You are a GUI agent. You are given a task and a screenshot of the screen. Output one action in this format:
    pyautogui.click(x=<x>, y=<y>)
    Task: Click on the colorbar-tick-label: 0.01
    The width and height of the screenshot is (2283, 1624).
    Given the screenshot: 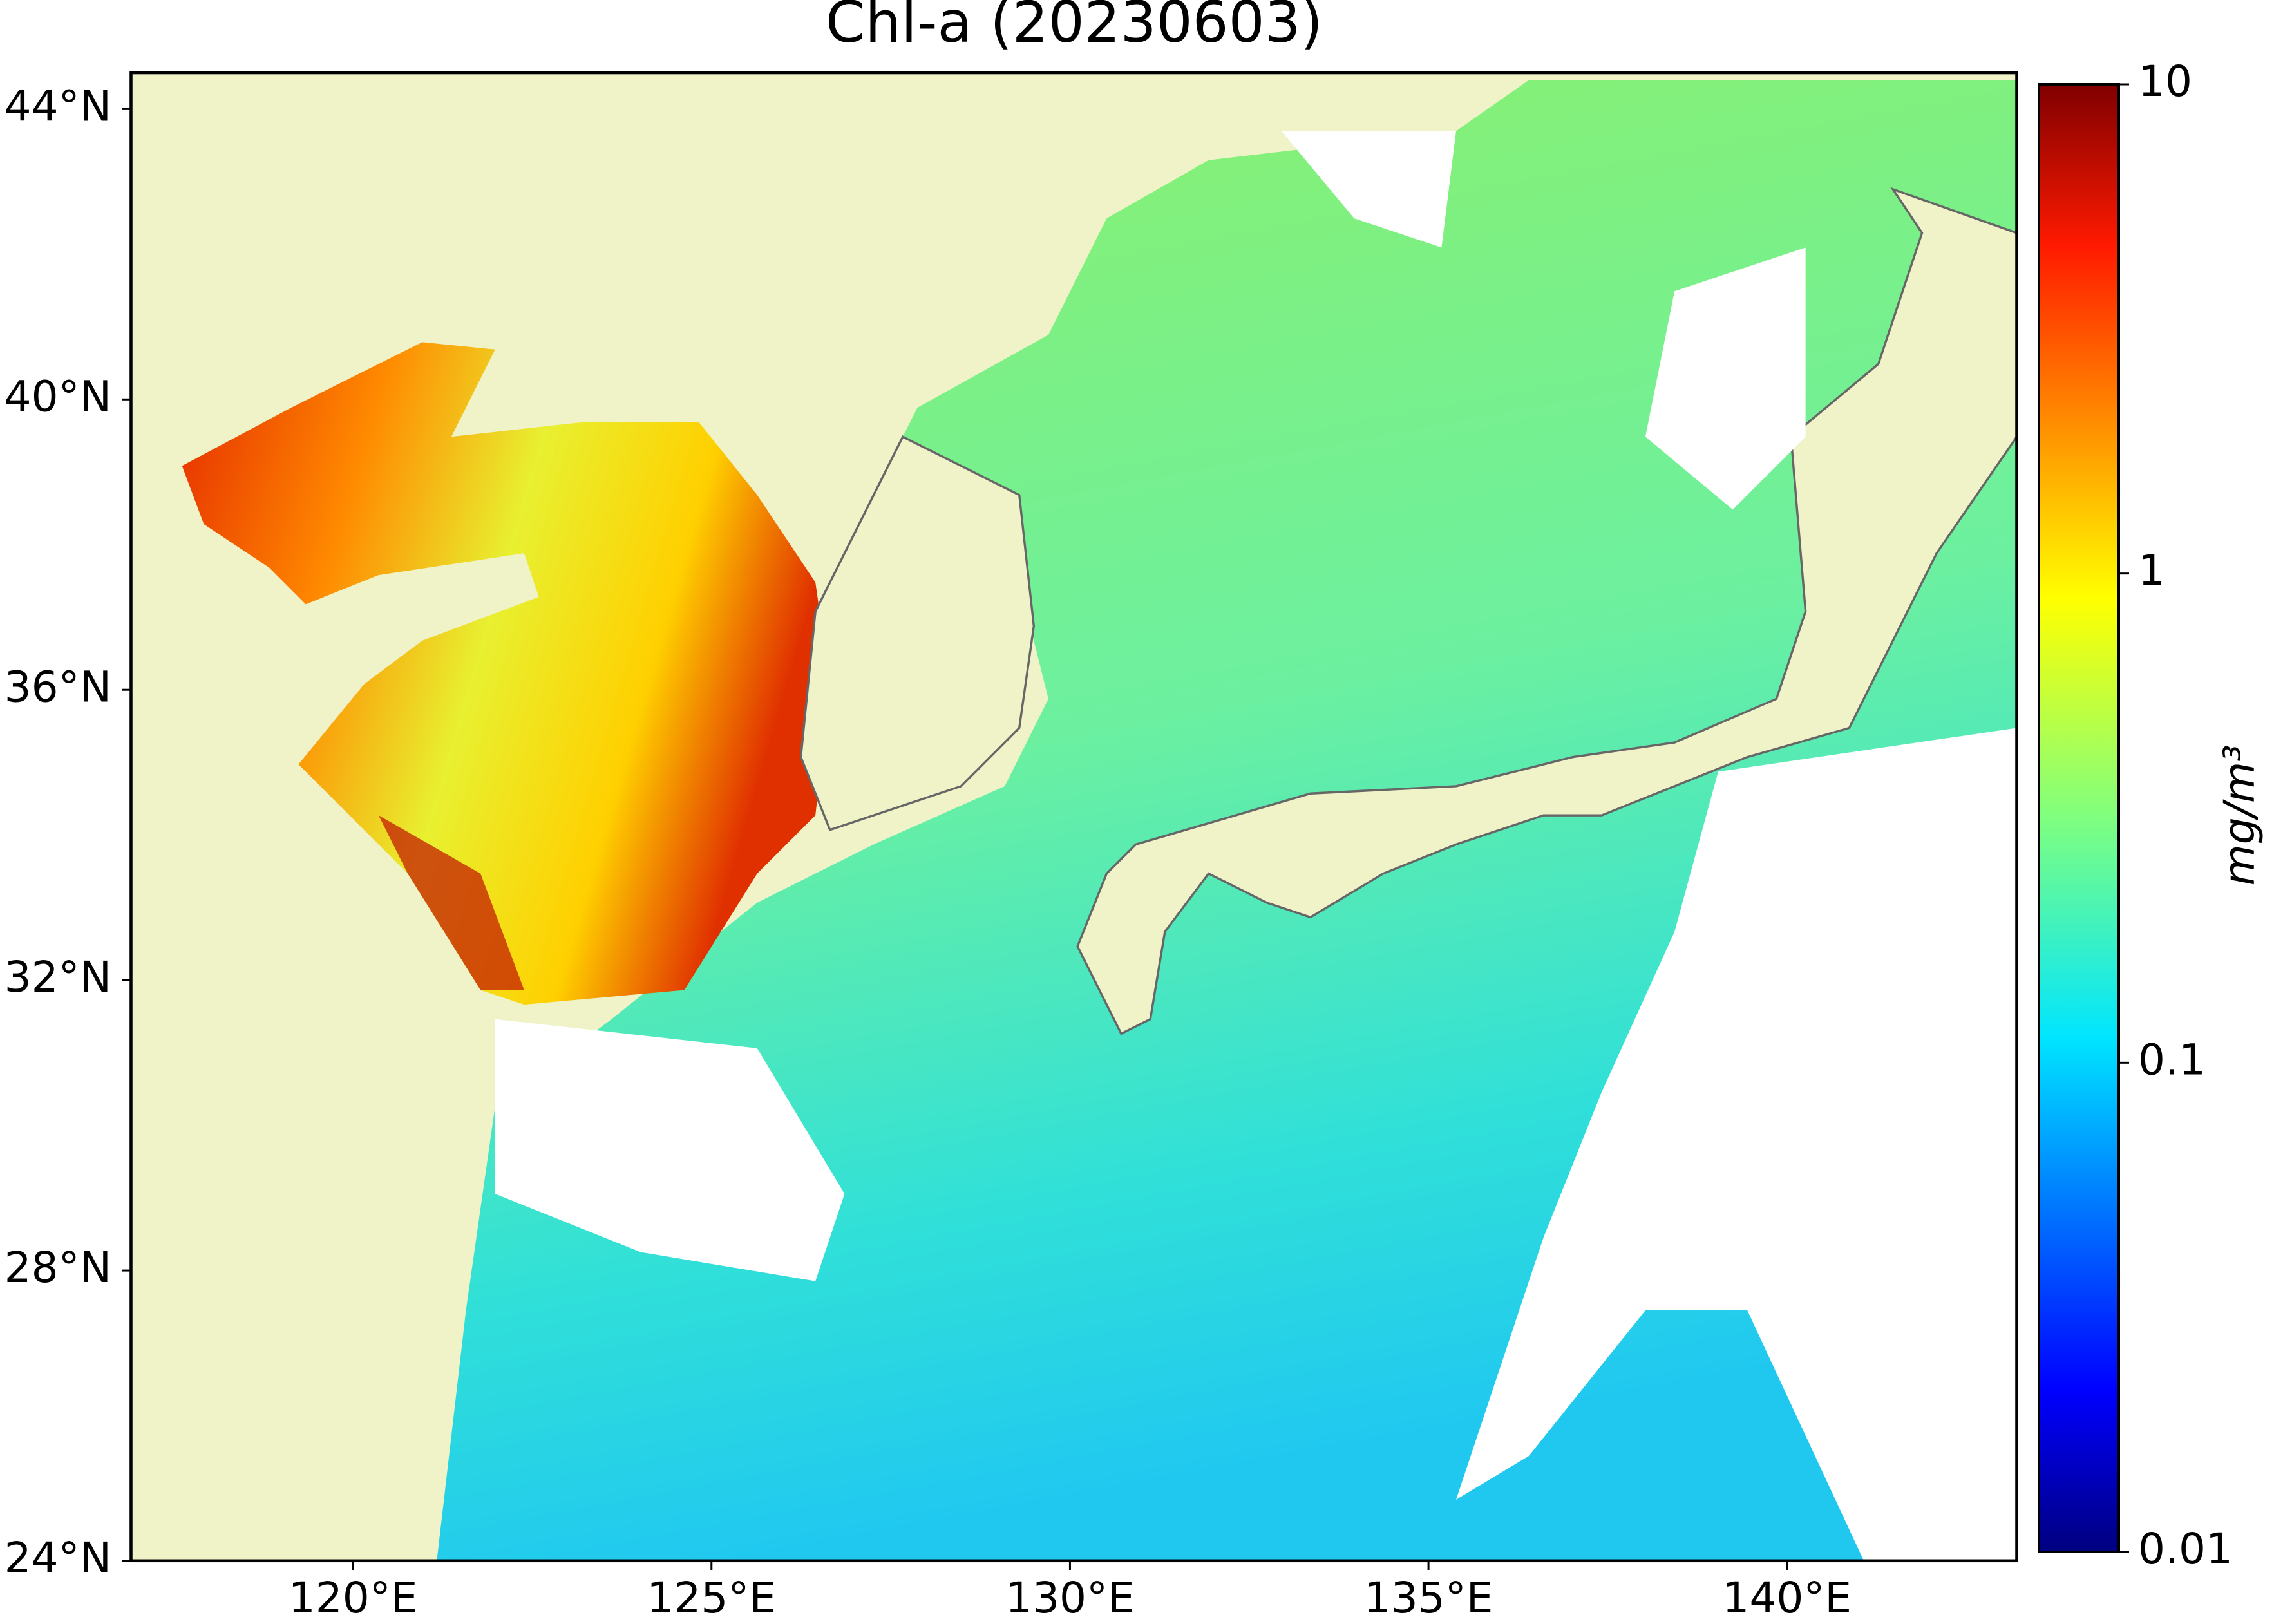 What is the action you would take?
    pyautogui.click(x=2185, y=1549)
    